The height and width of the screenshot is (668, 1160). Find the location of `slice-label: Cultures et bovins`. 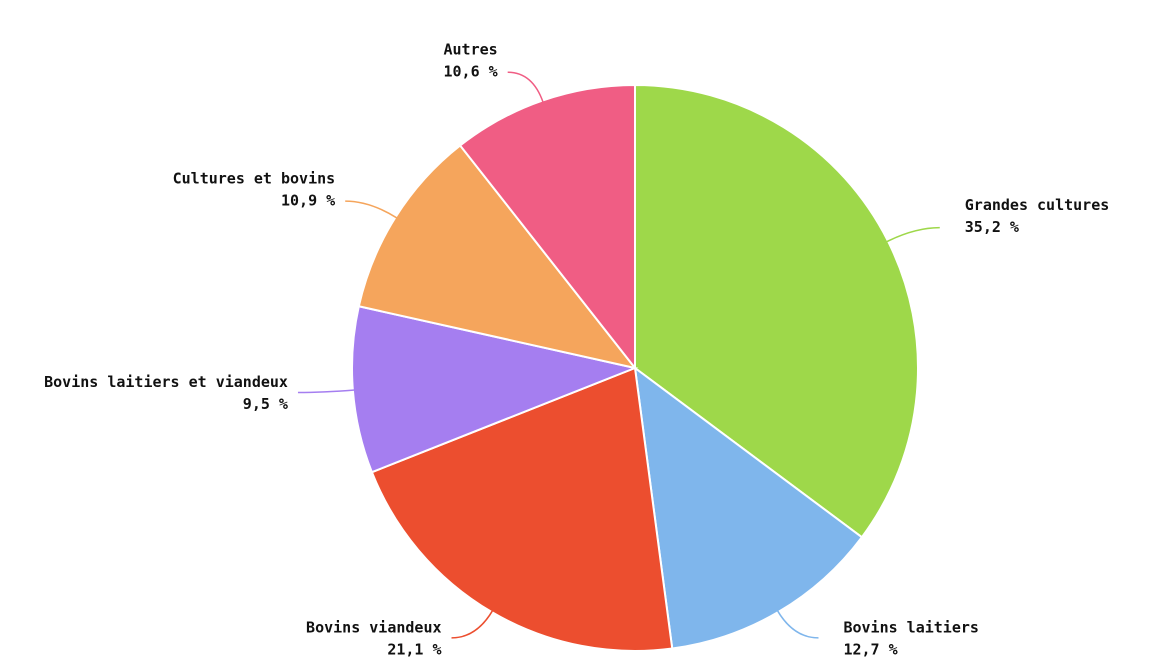

slice-label: Cultures et bovins is located at coordinates (254, 179).